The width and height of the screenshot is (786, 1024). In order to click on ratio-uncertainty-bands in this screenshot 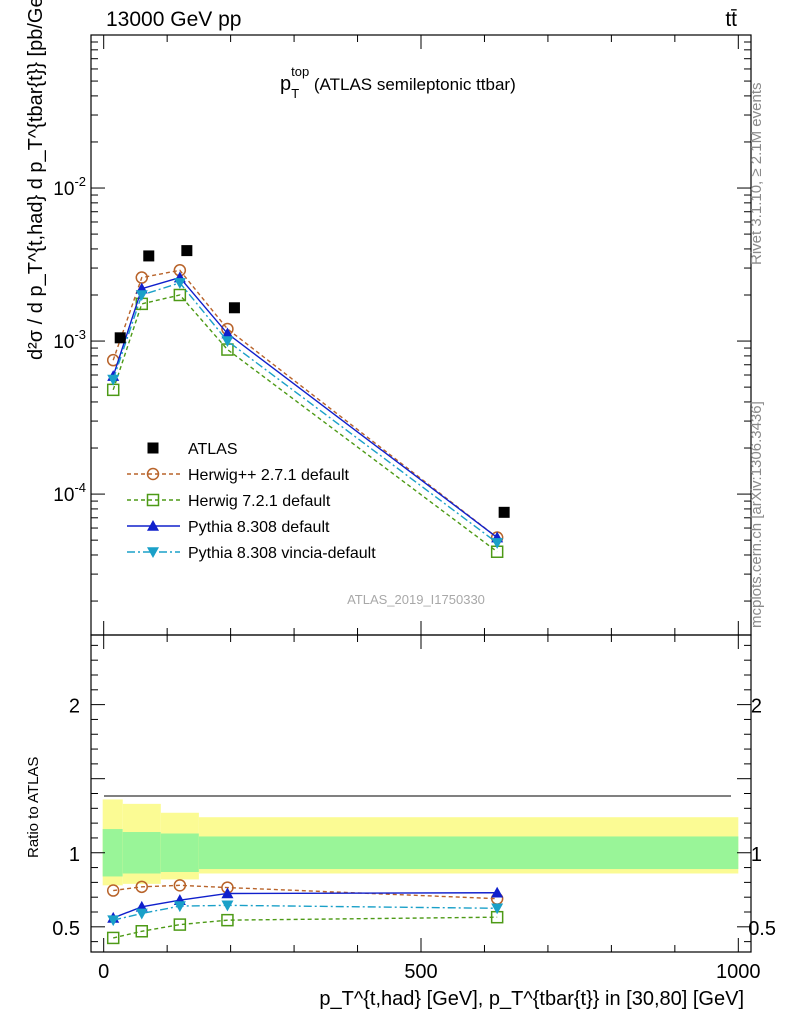, I will do `click(420, 842)`.